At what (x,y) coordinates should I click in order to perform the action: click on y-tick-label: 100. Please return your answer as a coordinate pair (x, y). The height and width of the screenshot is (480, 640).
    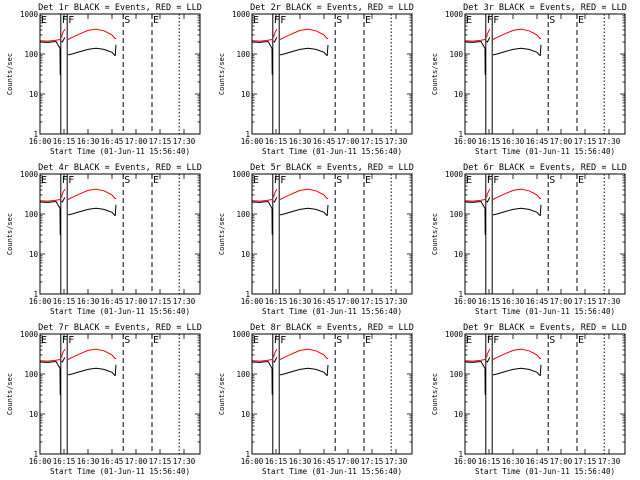
    Looking at the image, I should click on (243, 54).